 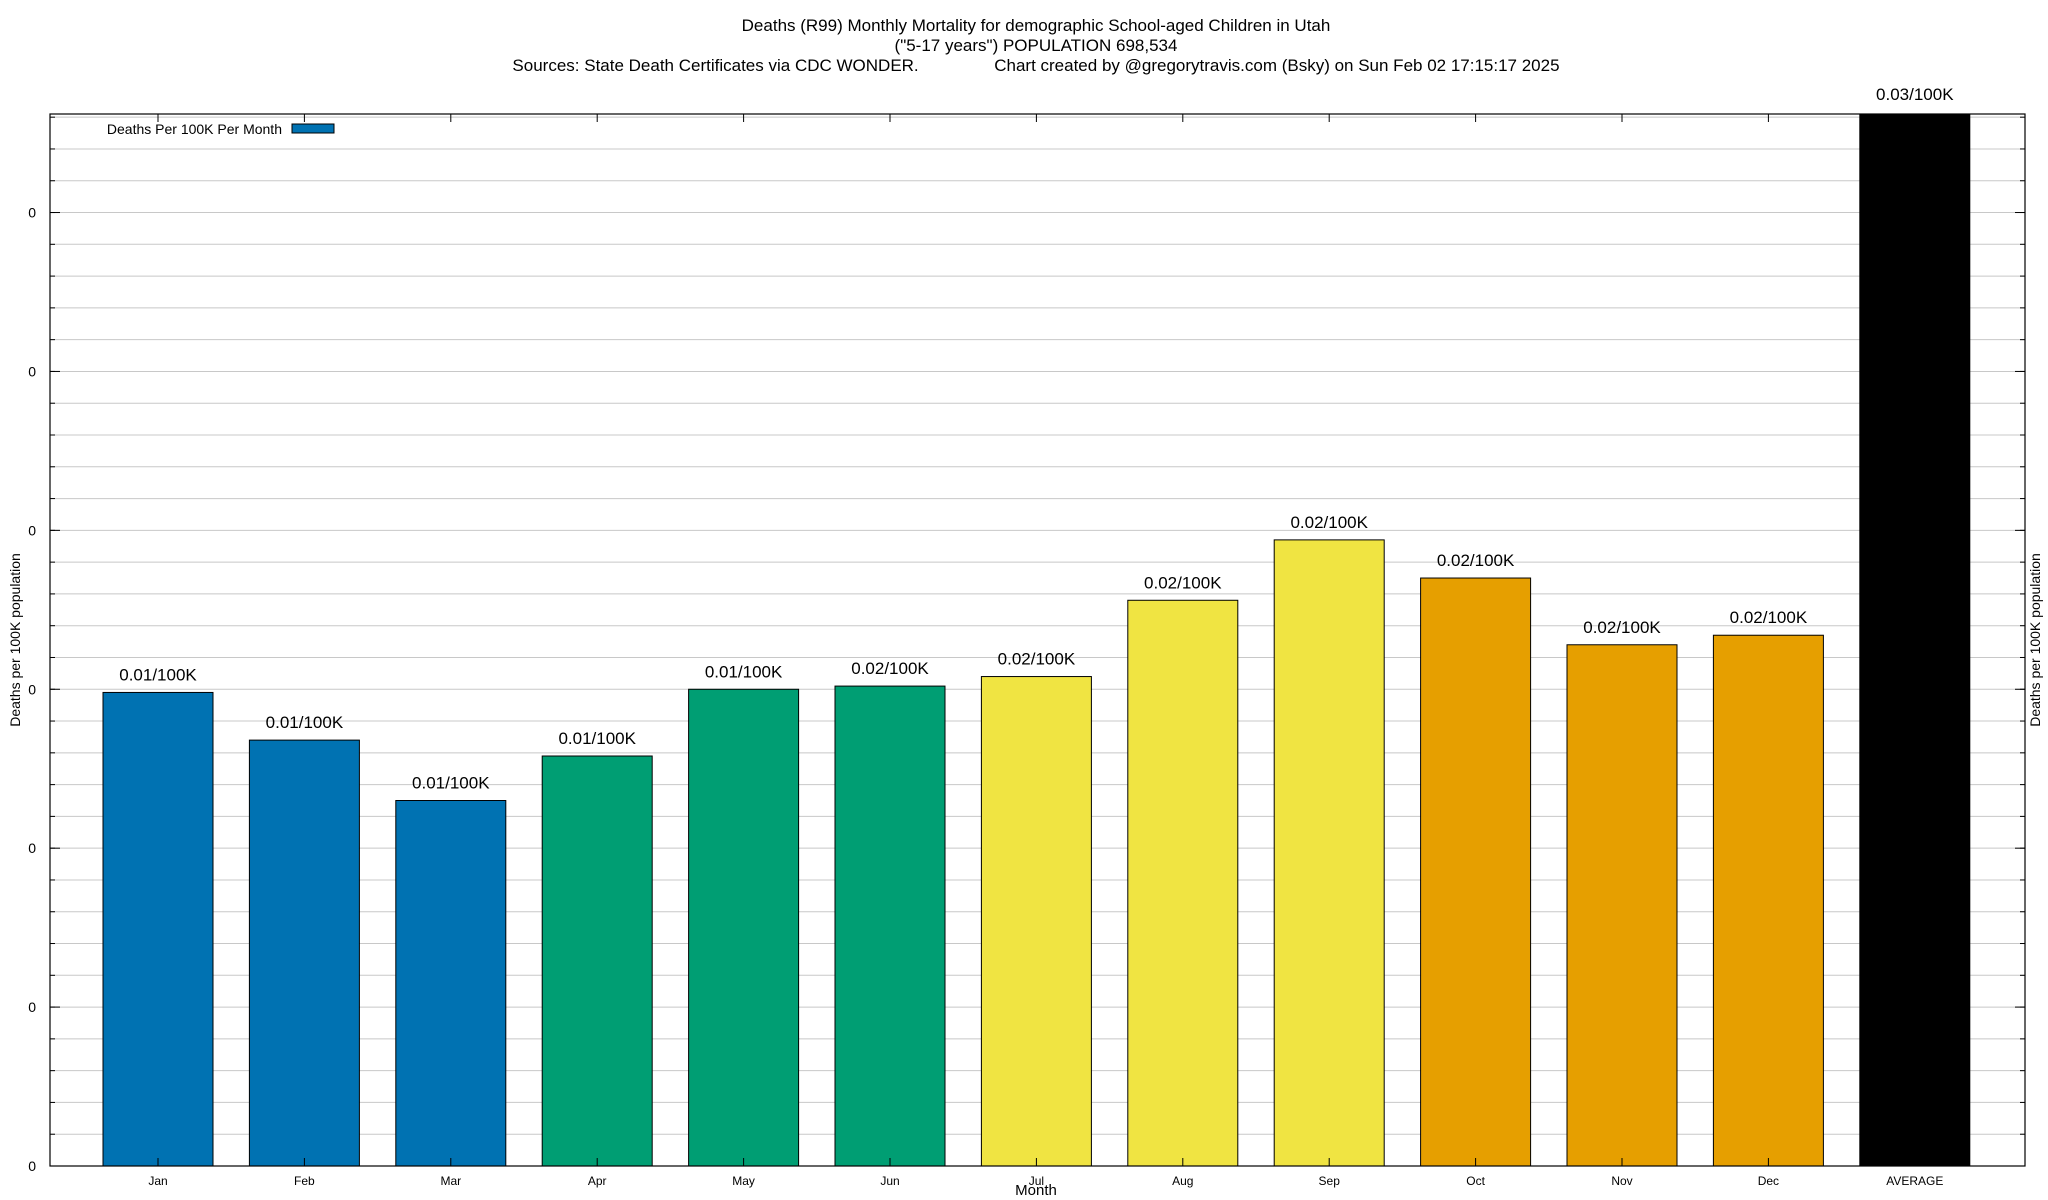 What do you see at coordinates (451, 783) in the screenshot?
I see `value-label-mar: 0.01/100K` at bounding box center [451, 783].